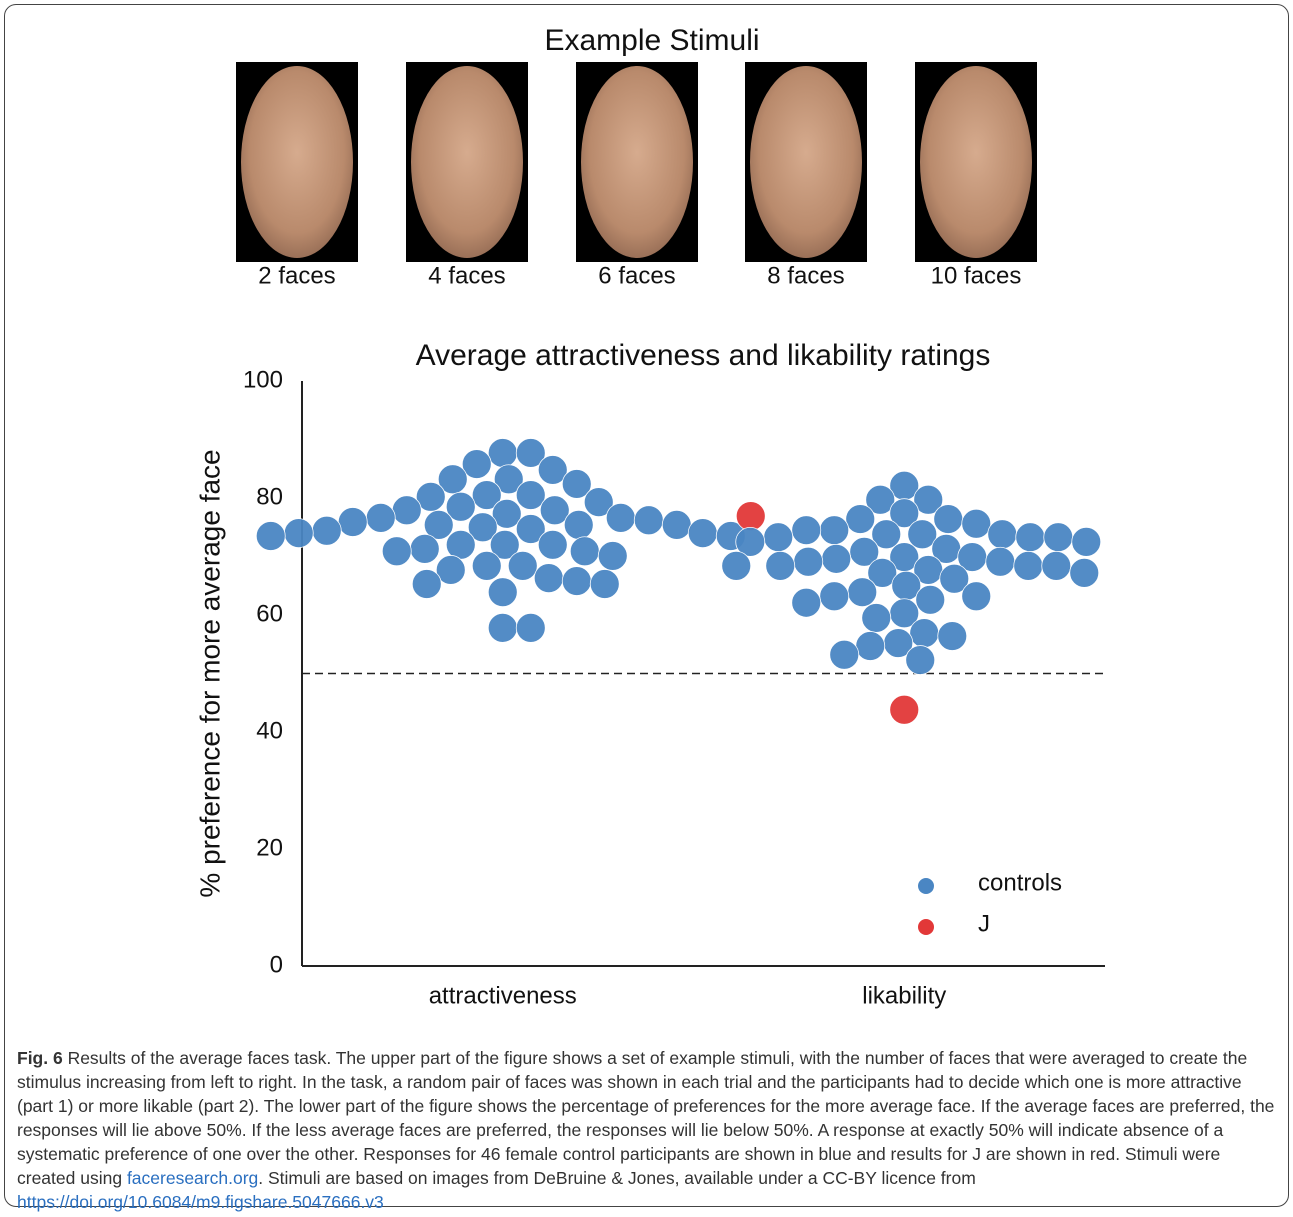 This screenshot has width=1293, height=1217. I want to click on legend-label: controls, so click(1020, 882).